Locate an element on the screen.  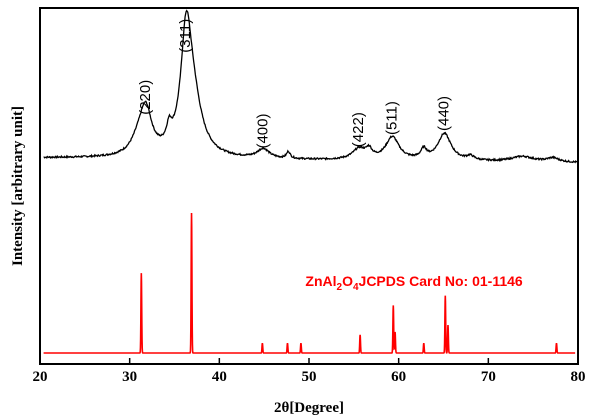
x-tick-label: 50 is located at coordinates (309, 377).